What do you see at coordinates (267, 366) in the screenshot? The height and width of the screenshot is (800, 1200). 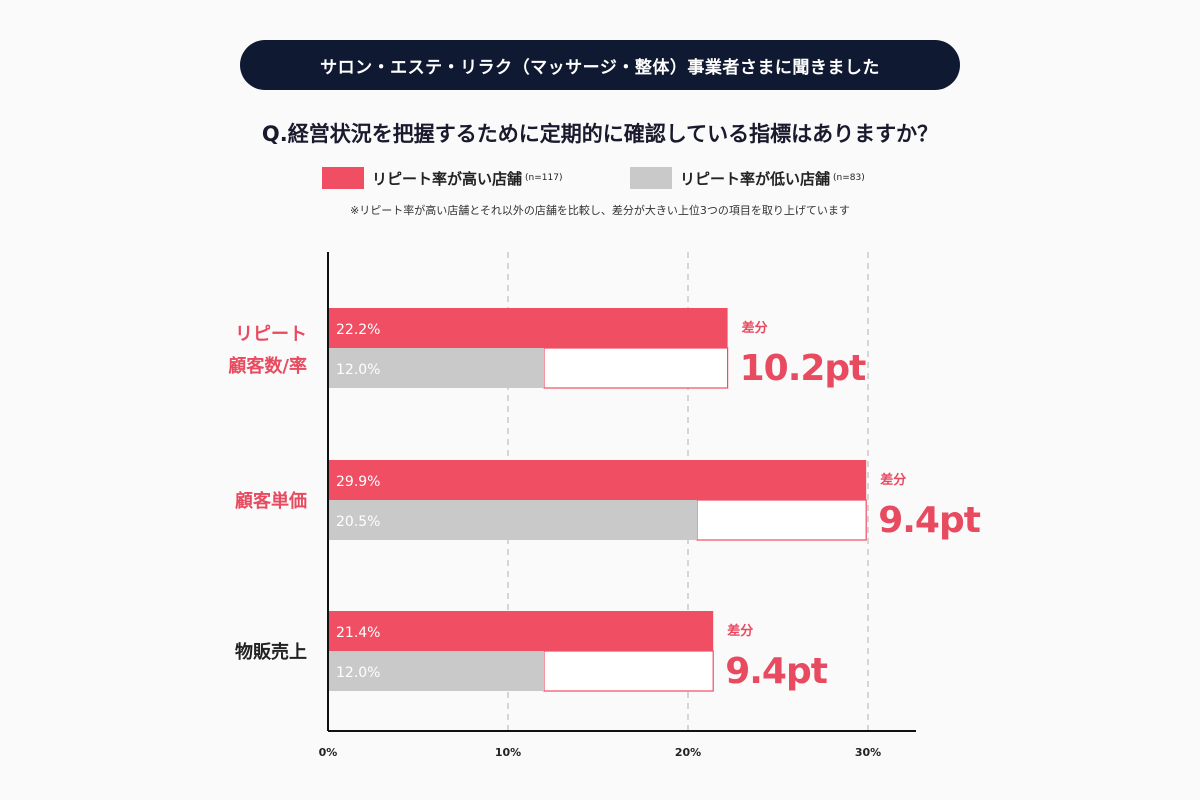 I see `category-label: 顧客数/率` at bounding box center [267, 366].